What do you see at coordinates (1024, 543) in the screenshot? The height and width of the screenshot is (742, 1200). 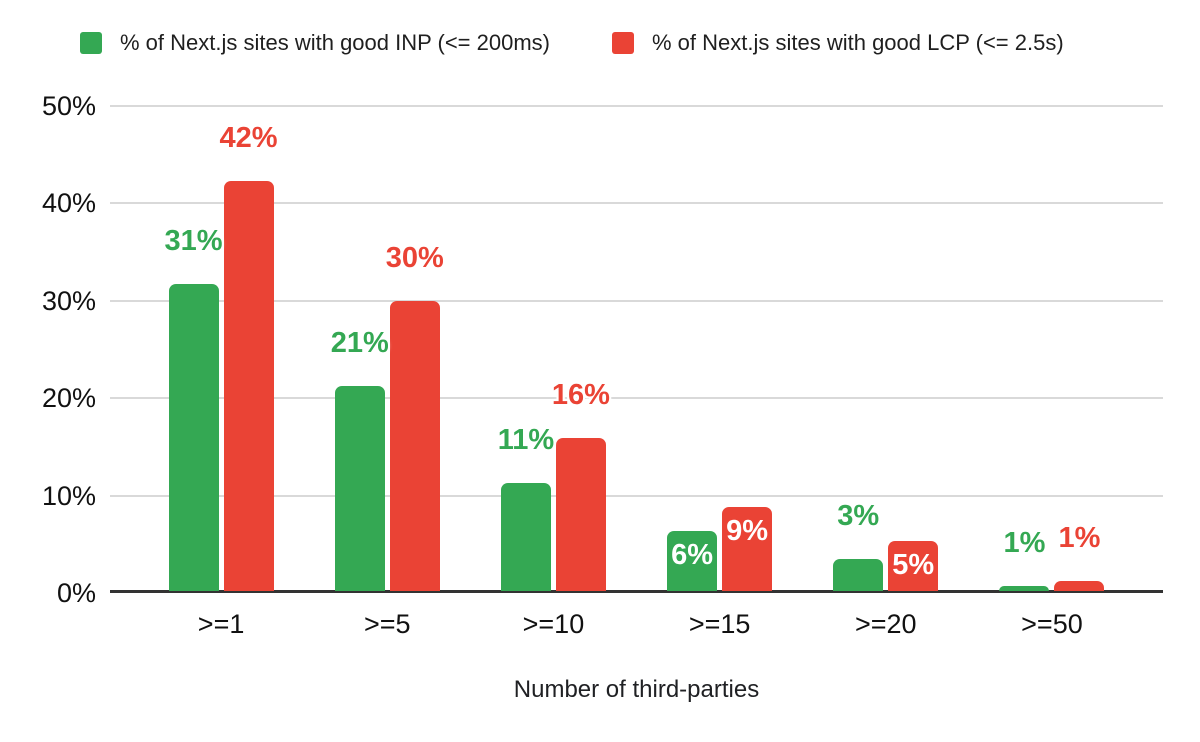 I see `bar-value-label-inp->=50: 1%` at bounding box center [1024, 543].